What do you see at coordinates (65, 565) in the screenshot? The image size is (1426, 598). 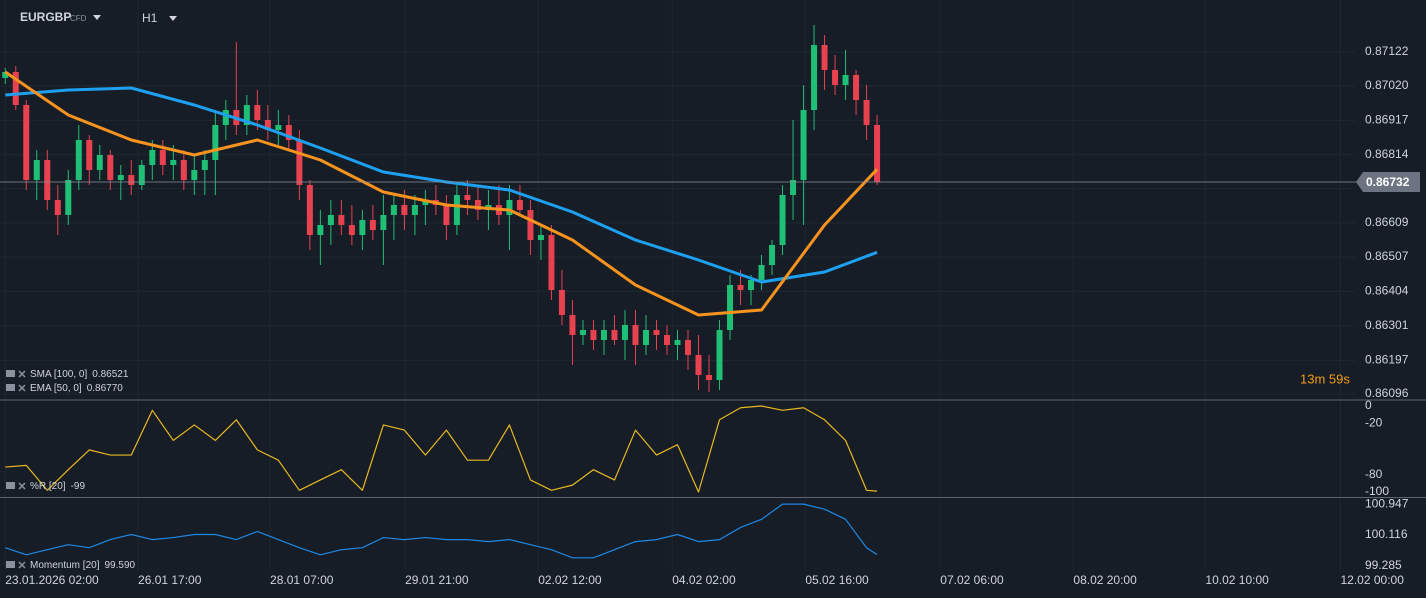 I see `legend-name: Momentum [20]` at bounding box center [65, 565].